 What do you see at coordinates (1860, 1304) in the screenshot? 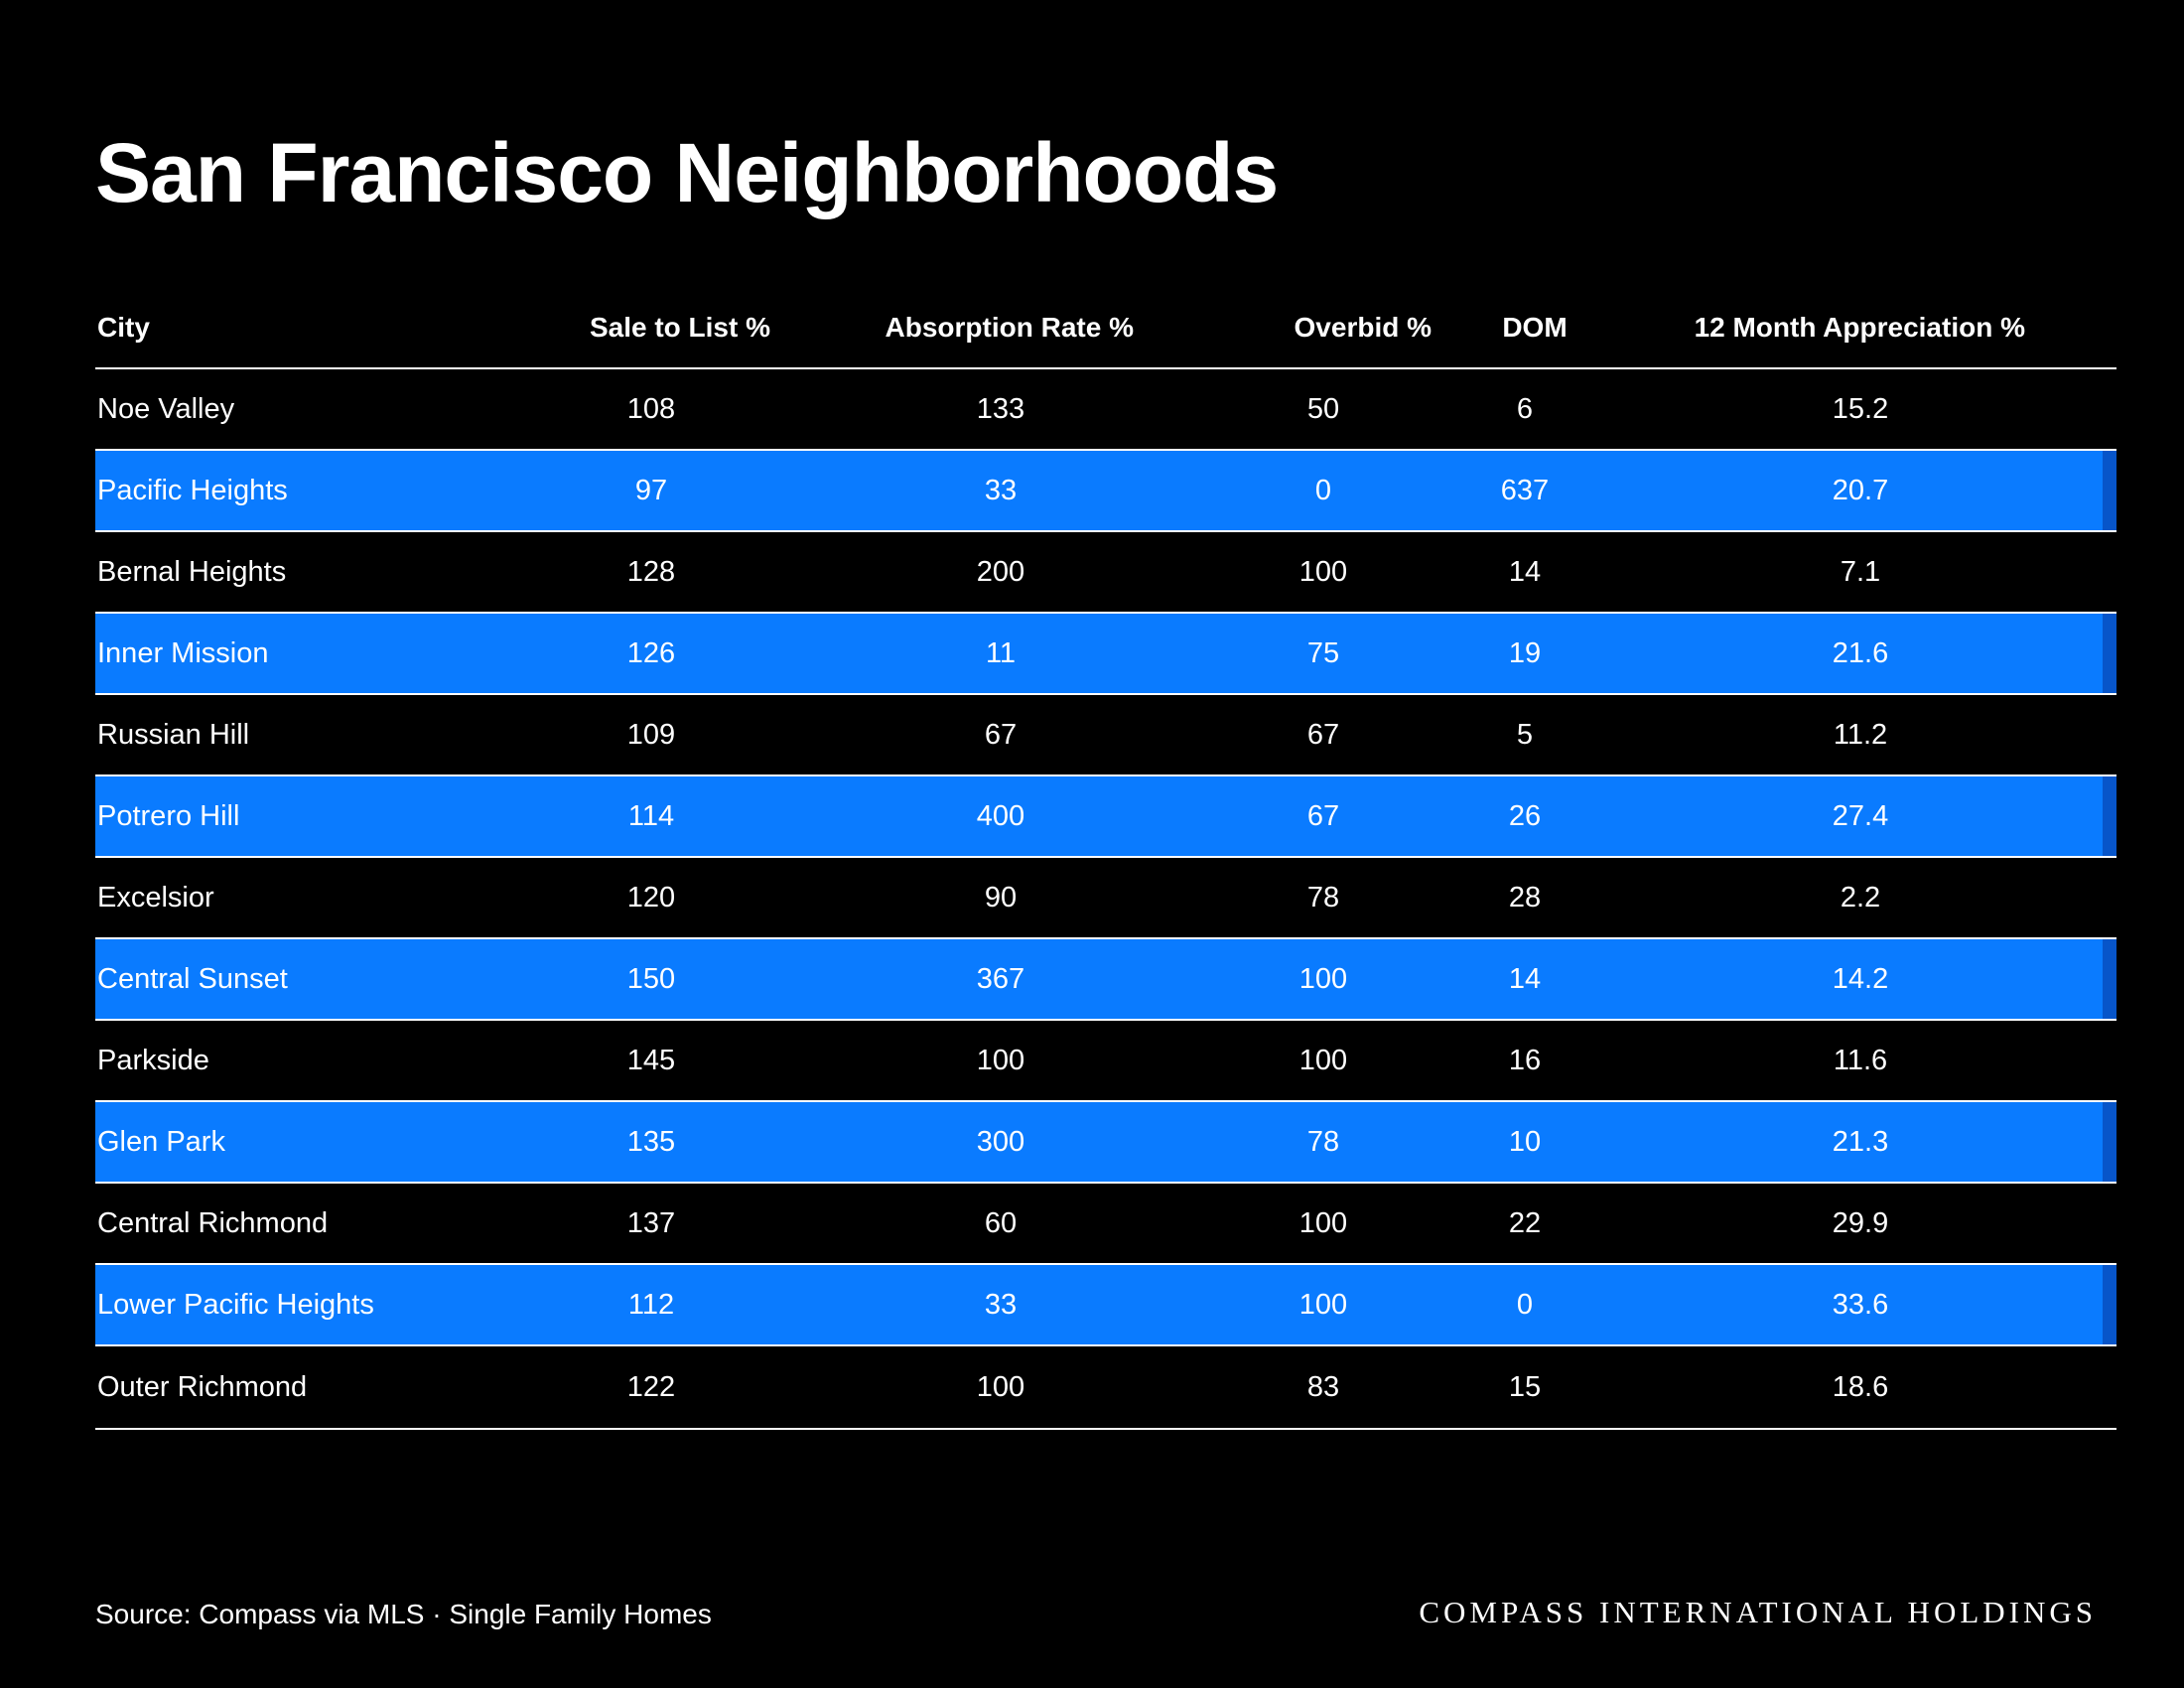
I see `cell-appreciation: 33.6` at bounding box center [1860, 1304].